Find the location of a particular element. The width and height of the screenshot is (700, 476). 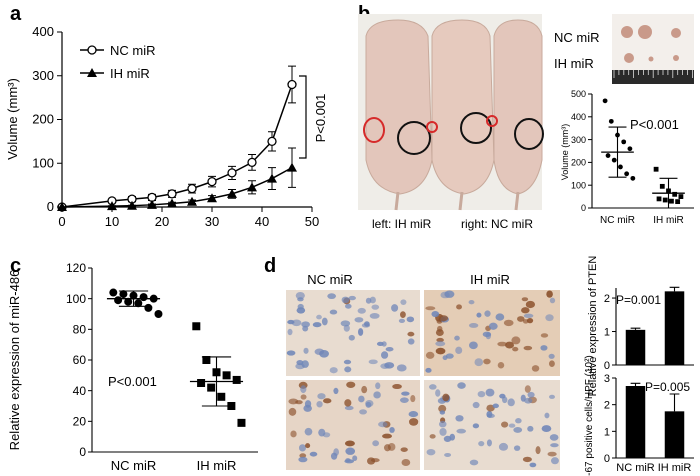

tumor-row-label-nc: NC miR is located at coordinates (577, 37).